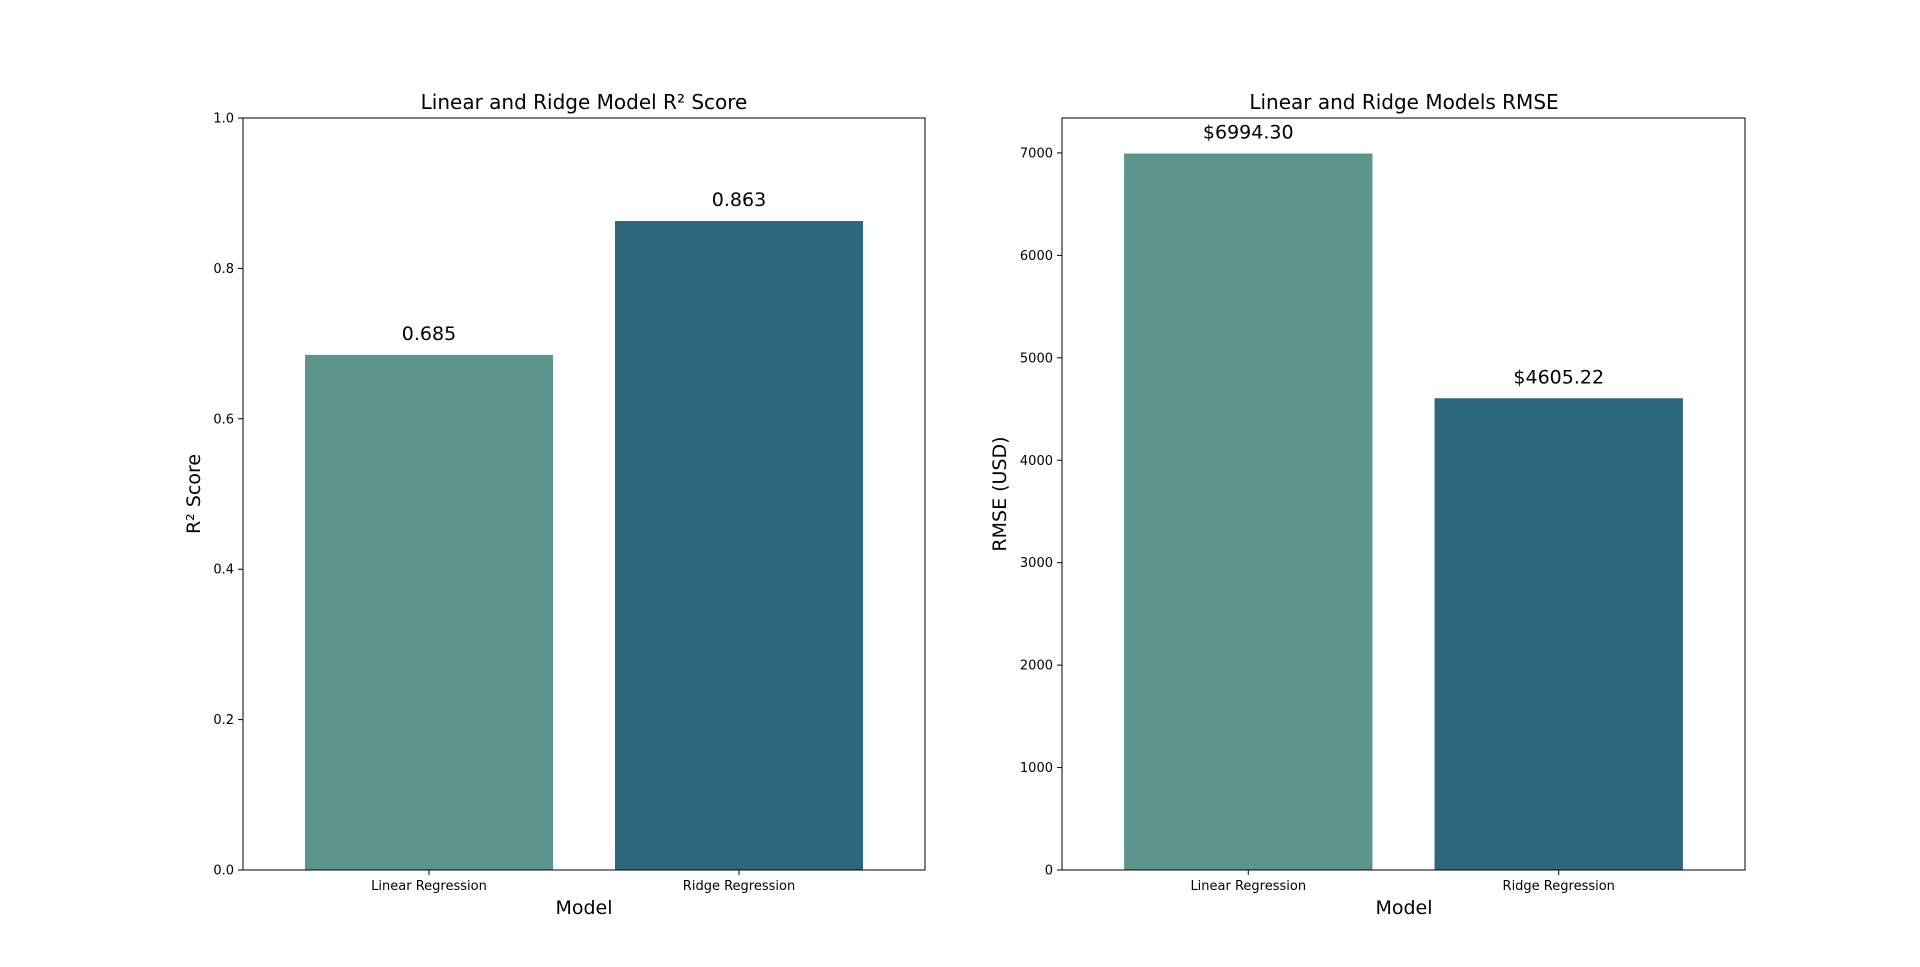 This screenshot has height=967, width=1920. What do you see at coordinates (223, 570) in the screenshot?
I see `y-tick-label: 0.4` at bounding box center [223, 570].